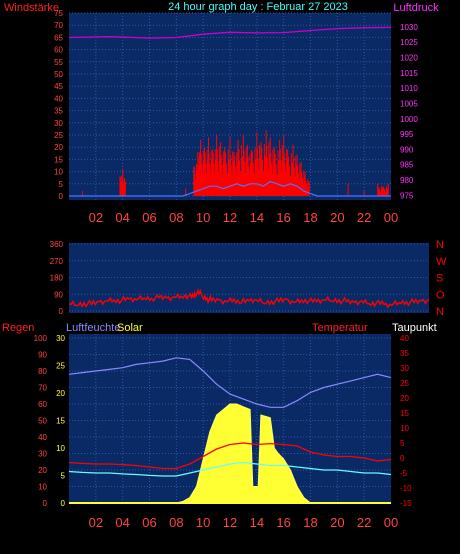 The height and width of the screenshot is (554, 460). I want to click on temperature-tick-label: -5, so click(404, 473).